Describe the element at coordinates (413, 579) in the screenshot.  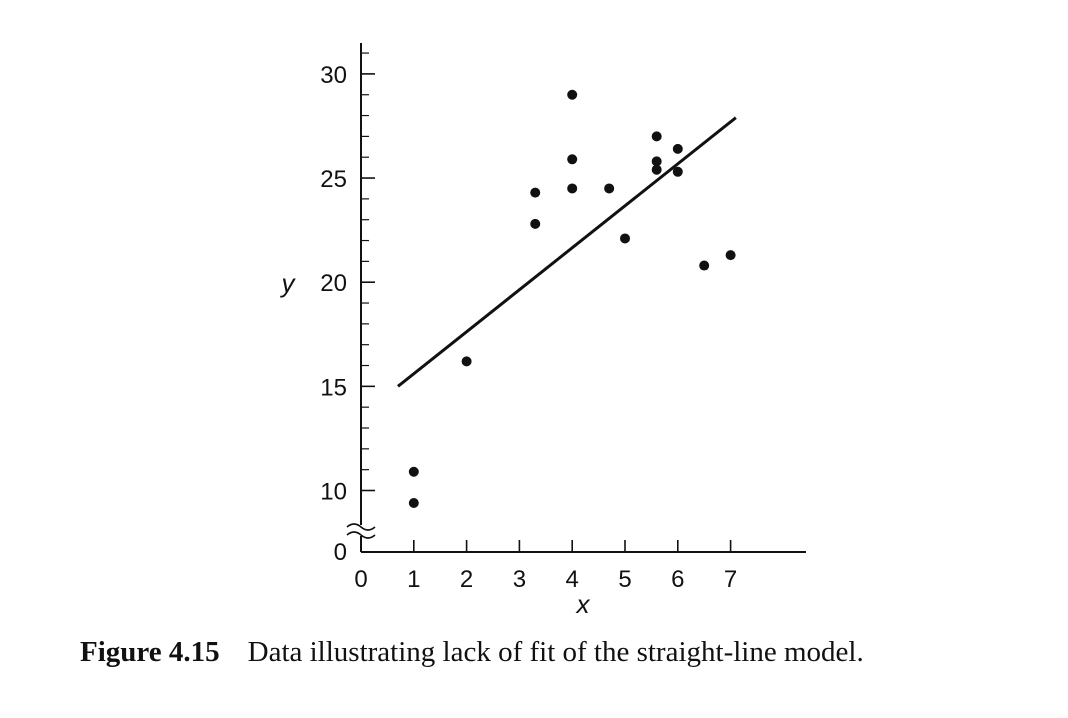
I see `x-tick-label: 1` at that location.